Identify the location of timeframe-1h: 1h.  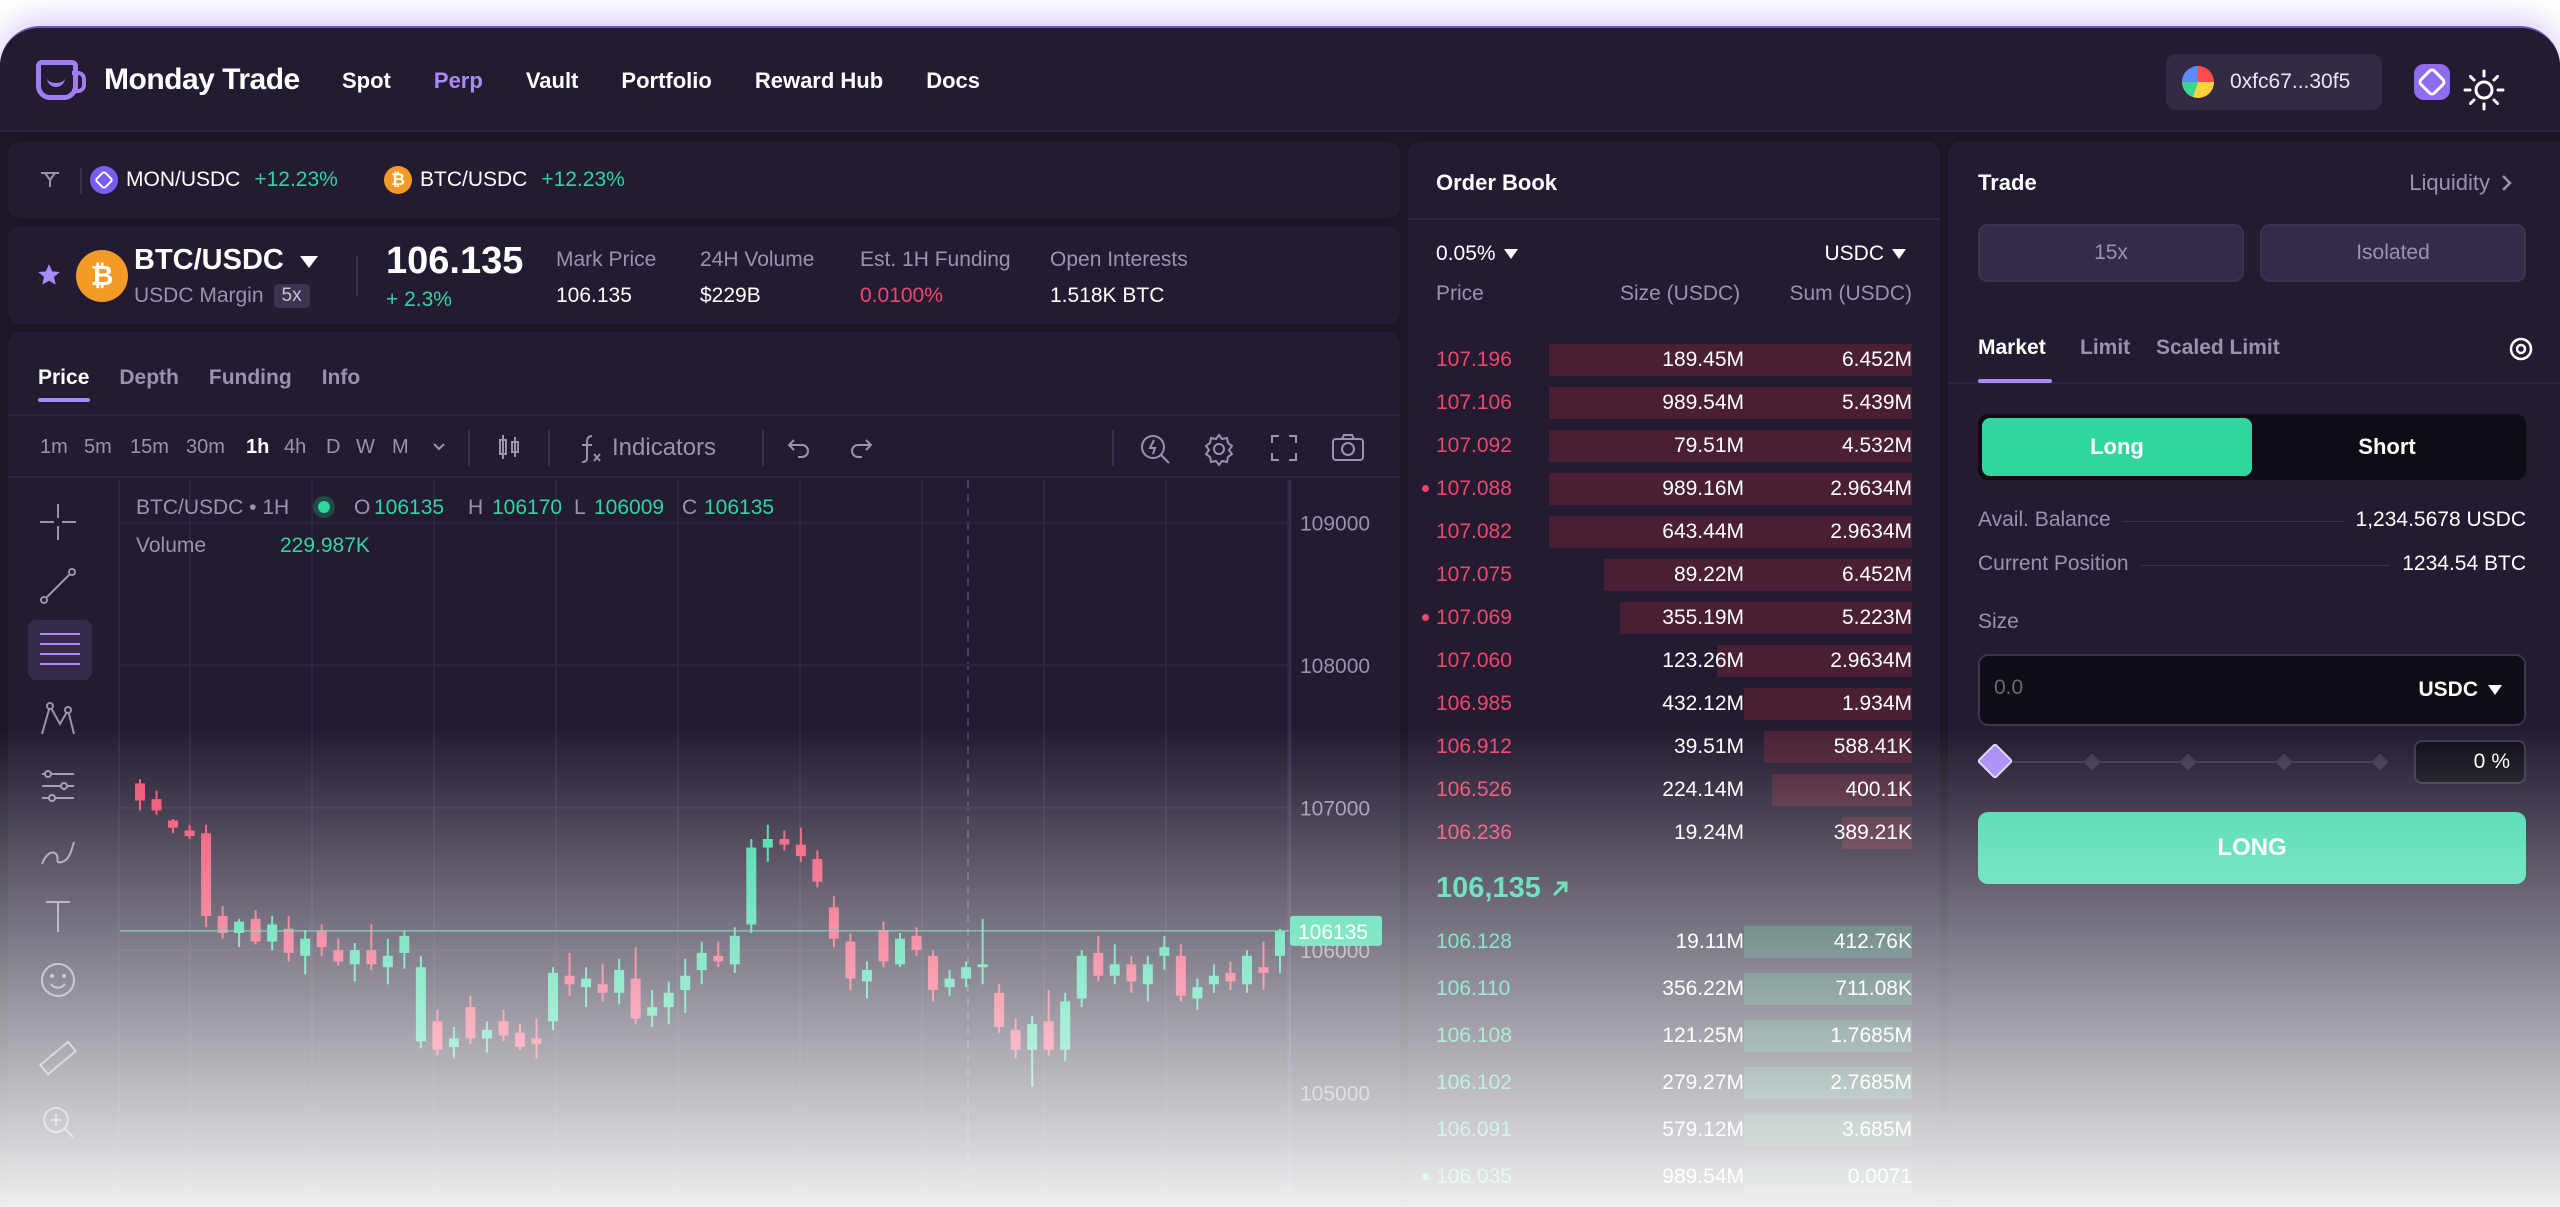
(258, 447).